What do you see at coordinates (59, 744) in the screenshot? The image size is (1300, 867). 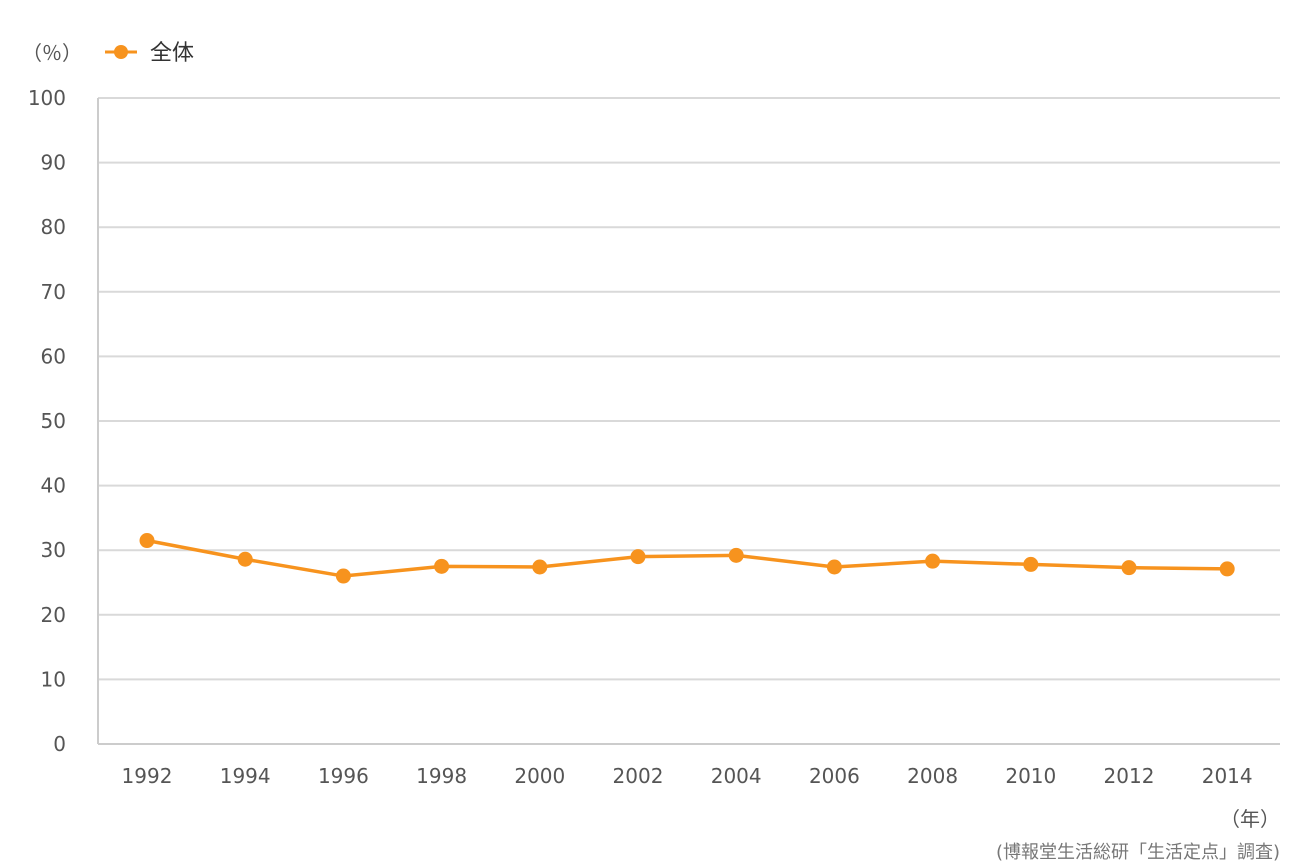 I see `y-tick-label: 0` at bounding box center [59, 744].